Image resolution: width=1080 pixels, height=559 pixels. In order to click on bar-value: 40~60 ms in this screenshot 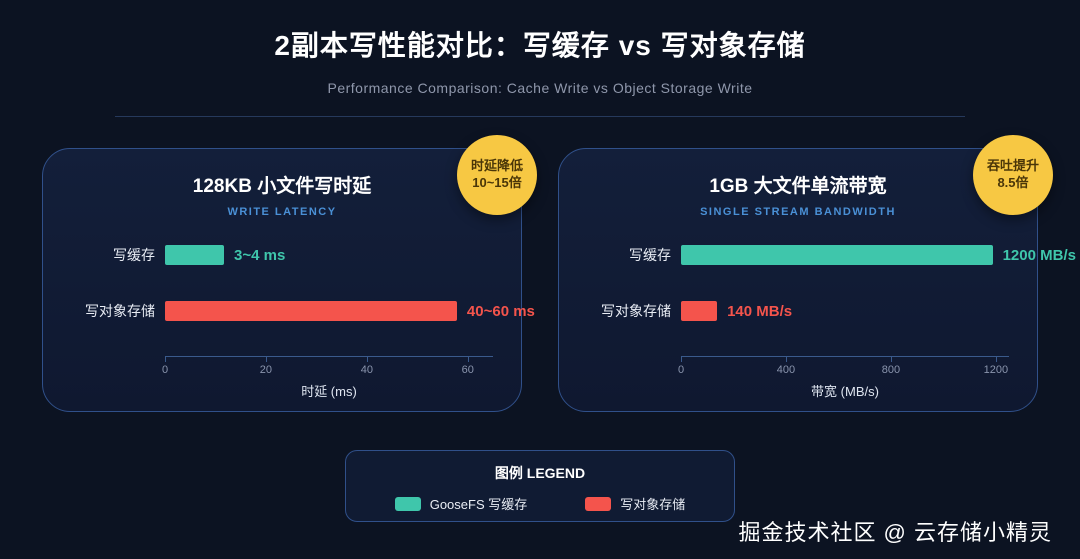, I will do `click(500, 311)`.